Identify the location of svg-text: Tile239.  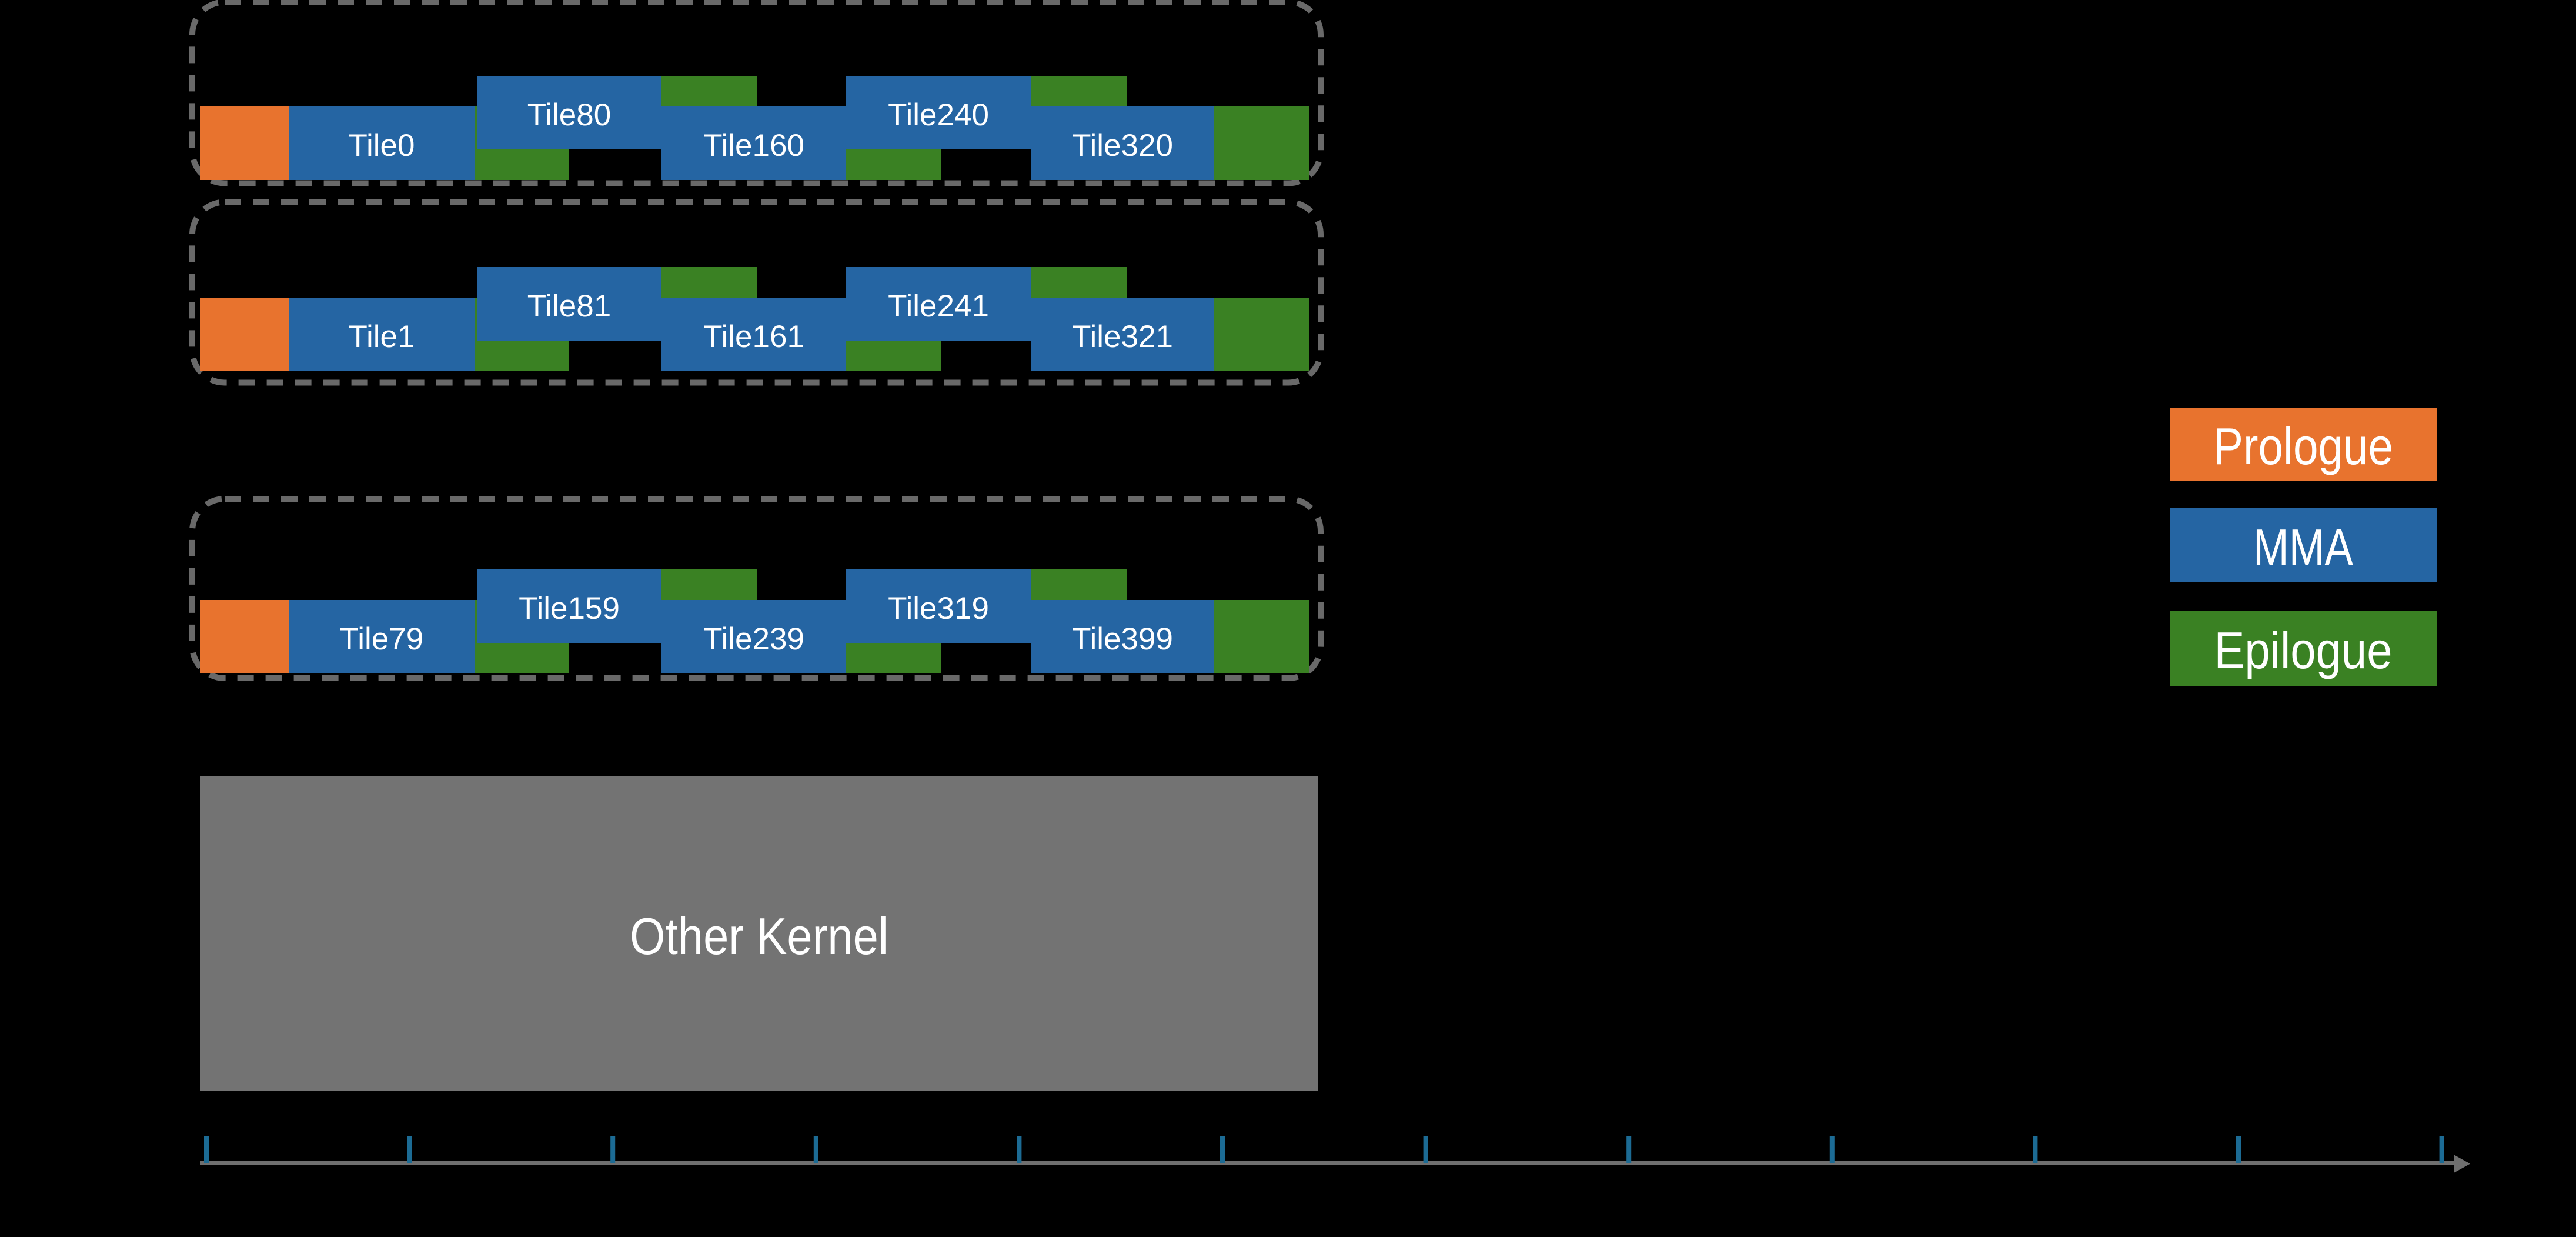
(753, 639).